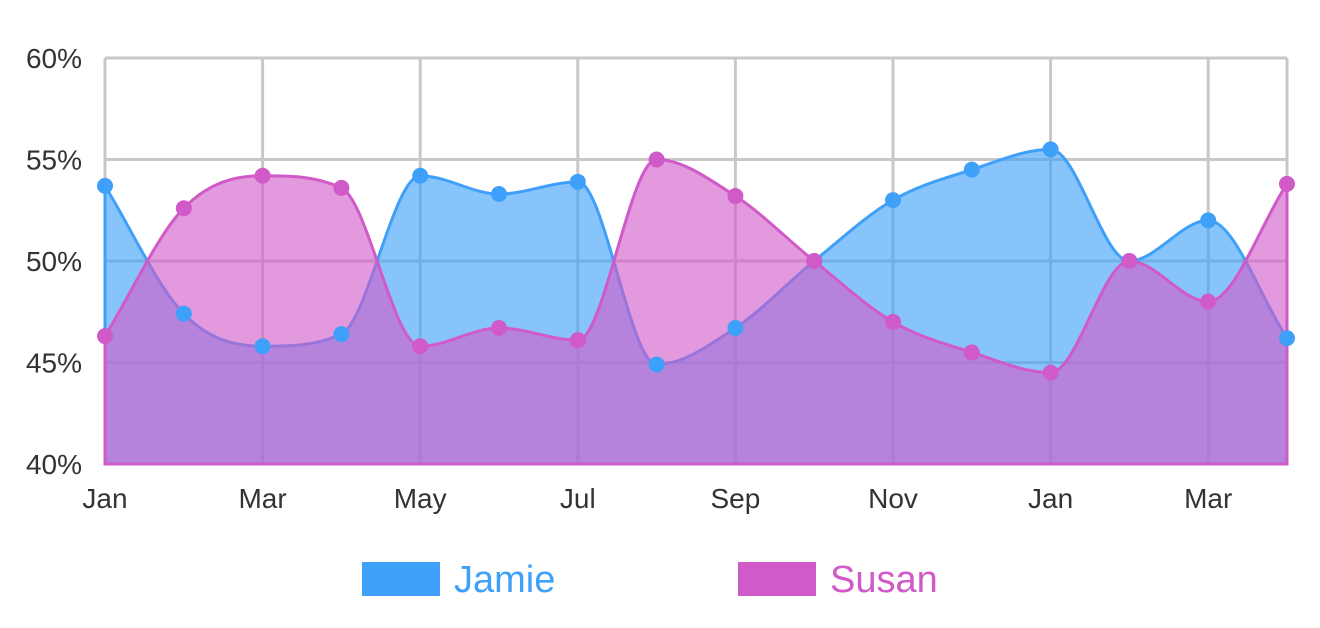 This screenshot has height=628, width=1320. I want to click on legend: Jamie Susan, so click(650, 580).